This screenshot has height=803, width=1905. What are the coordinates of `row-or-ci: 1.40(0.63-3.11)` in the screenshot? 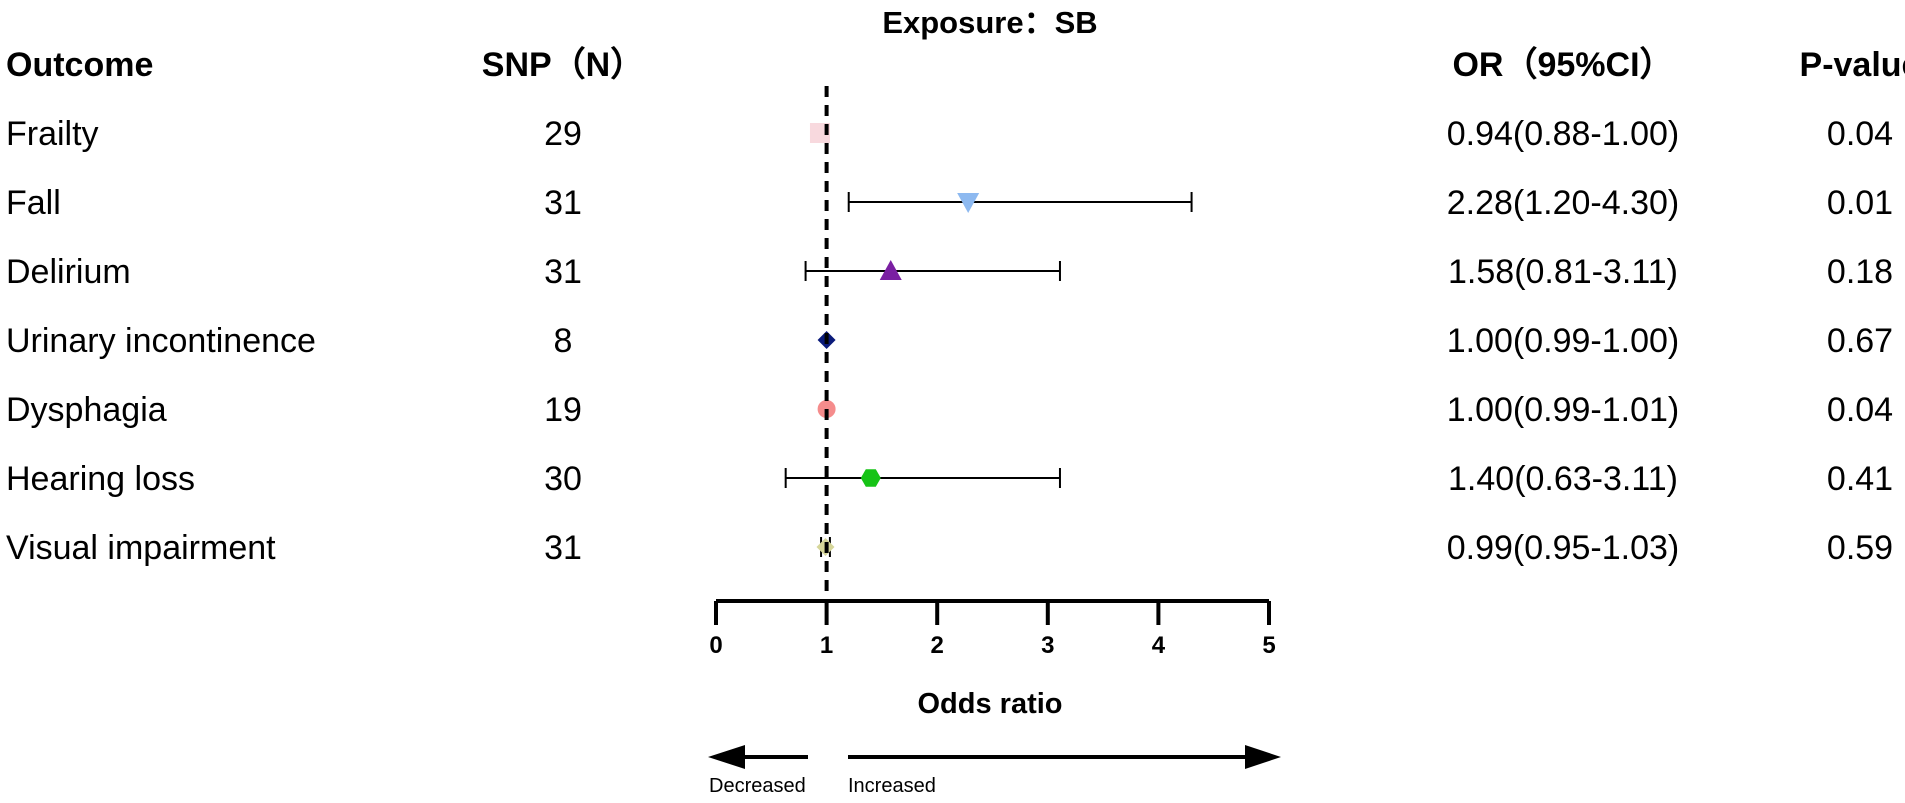 It's located at (1563, 479).